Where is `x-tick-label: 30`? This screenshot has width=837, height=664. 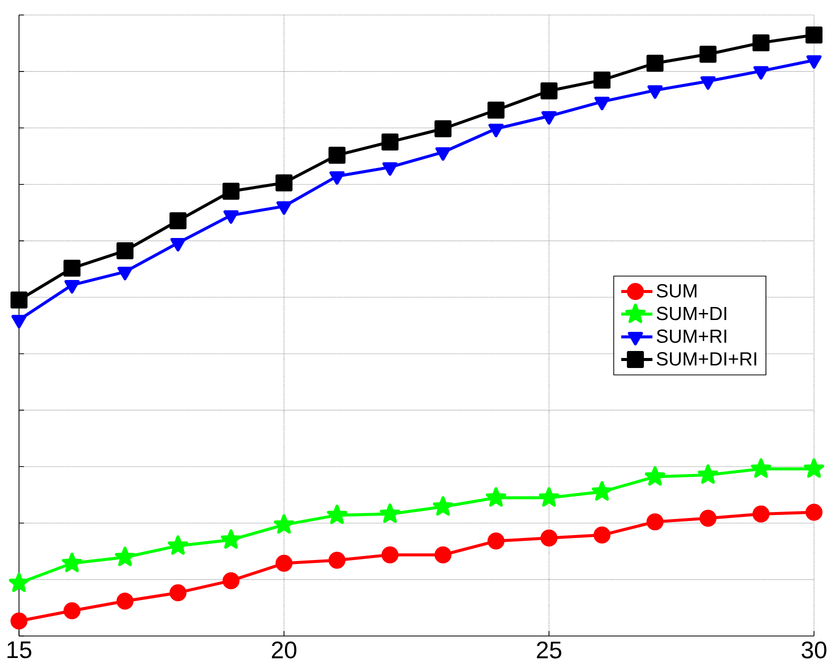 x-tick-label: 30 is located at coordinates (814, 650).